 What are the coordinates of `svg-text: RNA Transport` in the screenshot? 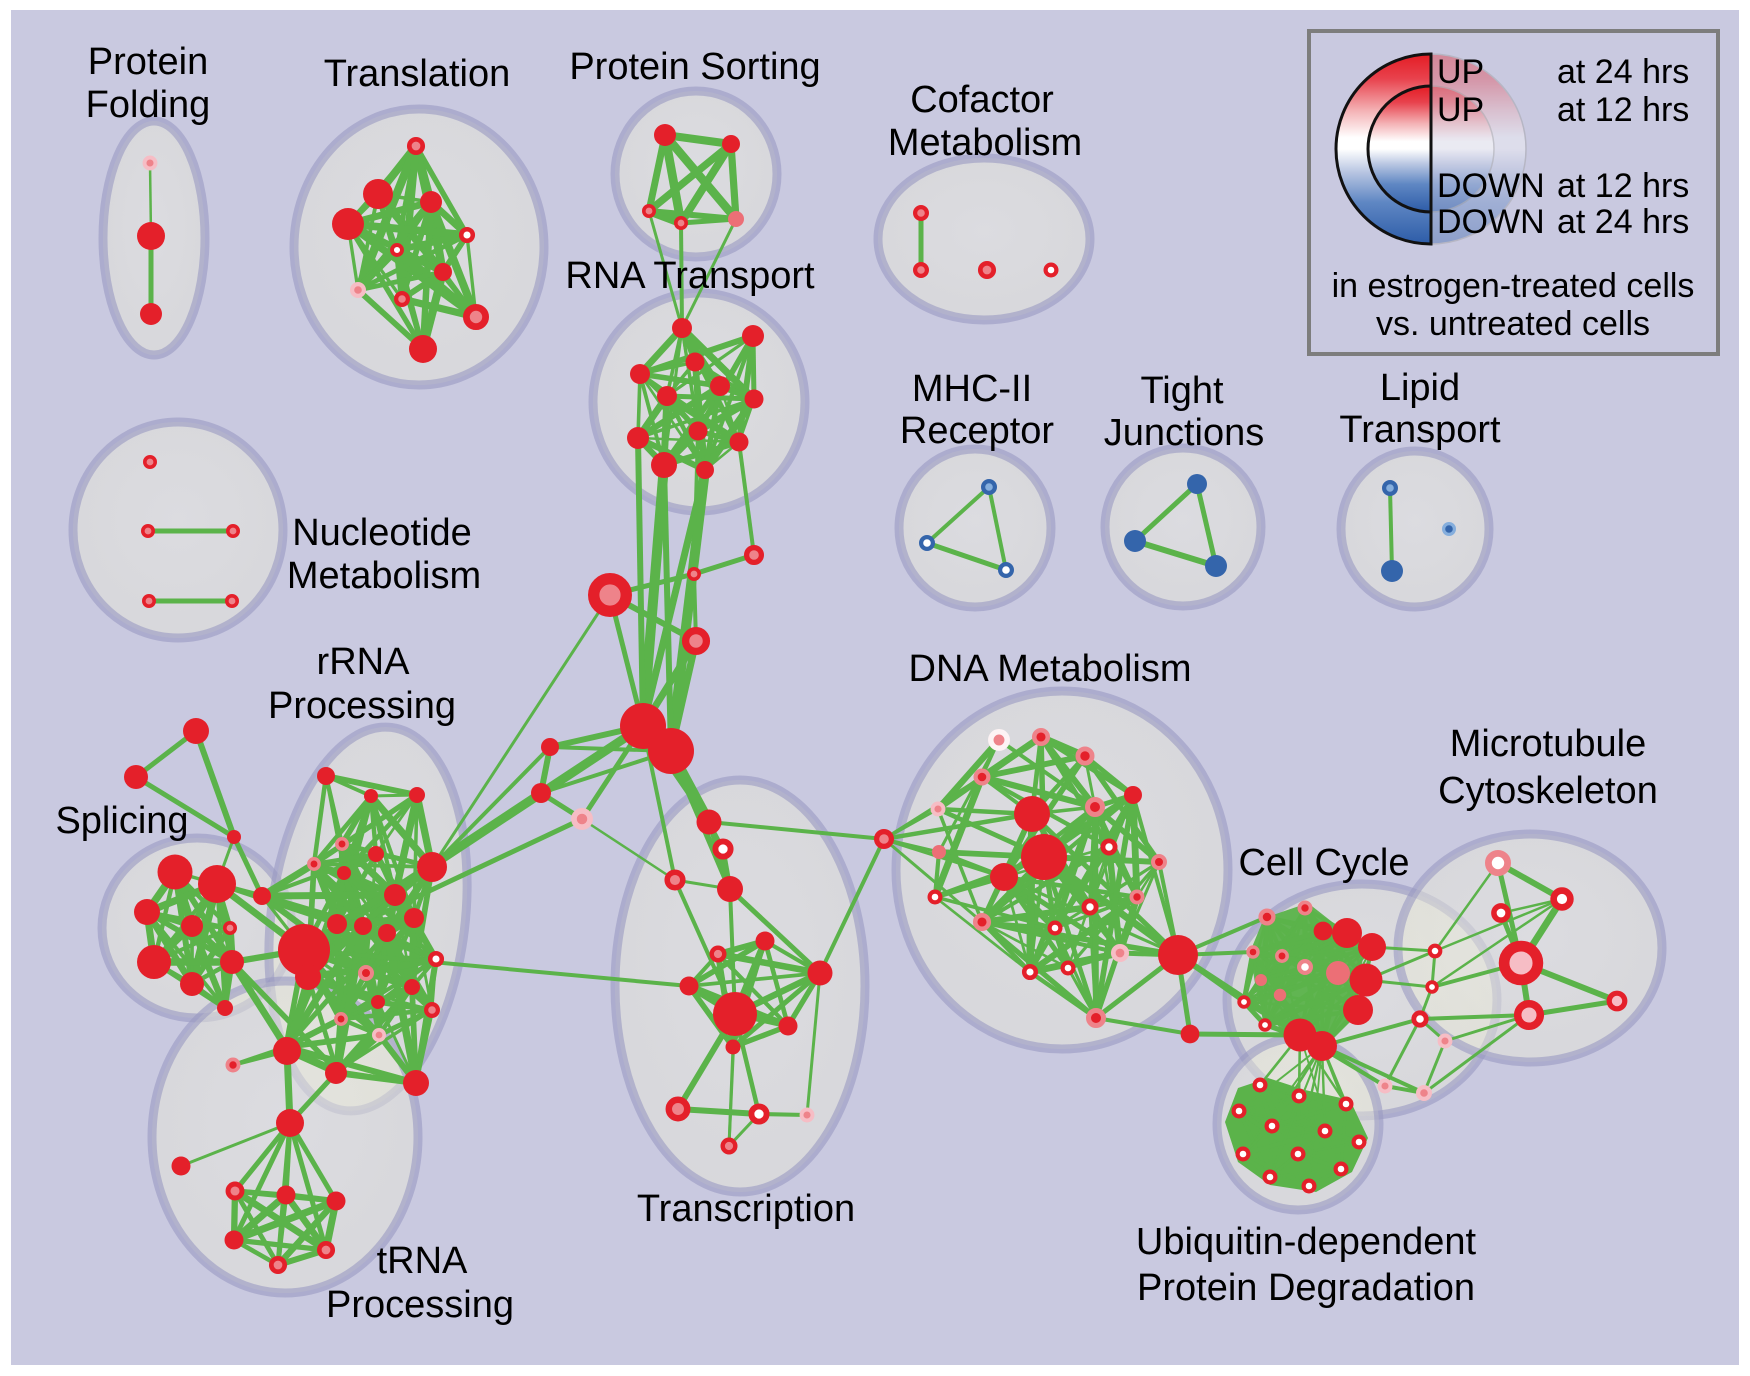 It's located at (690, 276).